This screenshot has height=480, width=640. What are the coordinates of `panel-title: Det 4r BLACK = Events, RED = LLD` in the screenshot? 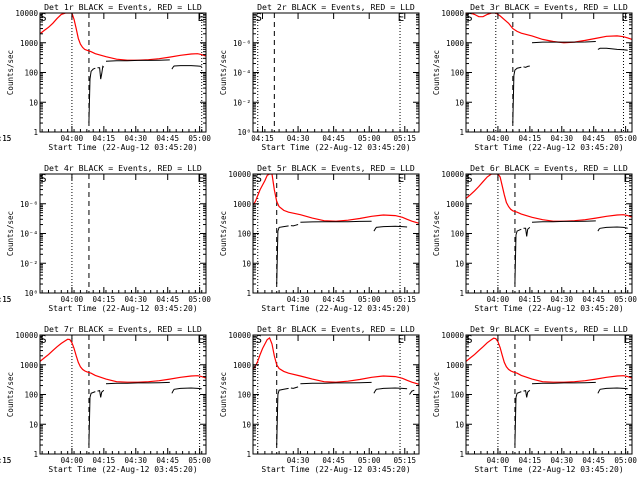 It's located at (123, 168).